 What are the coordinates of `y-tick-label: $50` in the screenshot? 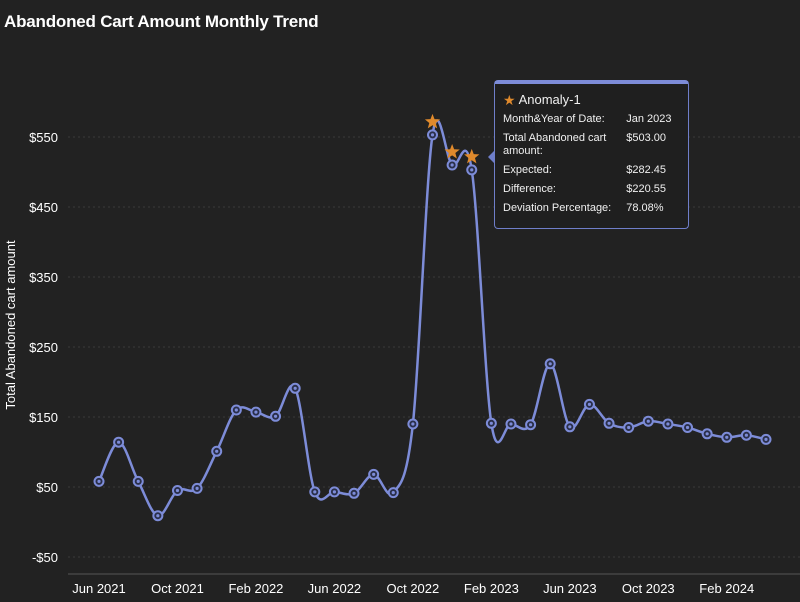 It's located at (47, 487).